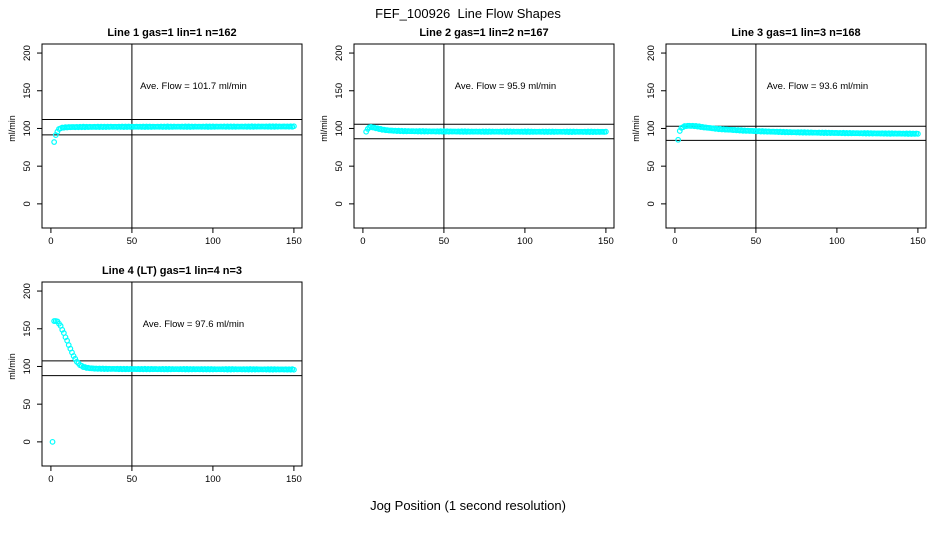 This screenshot has width=936, height=540. I want to click on panel-title: Line 2 gas=1 lin=2 n=167, so click(483, 33).